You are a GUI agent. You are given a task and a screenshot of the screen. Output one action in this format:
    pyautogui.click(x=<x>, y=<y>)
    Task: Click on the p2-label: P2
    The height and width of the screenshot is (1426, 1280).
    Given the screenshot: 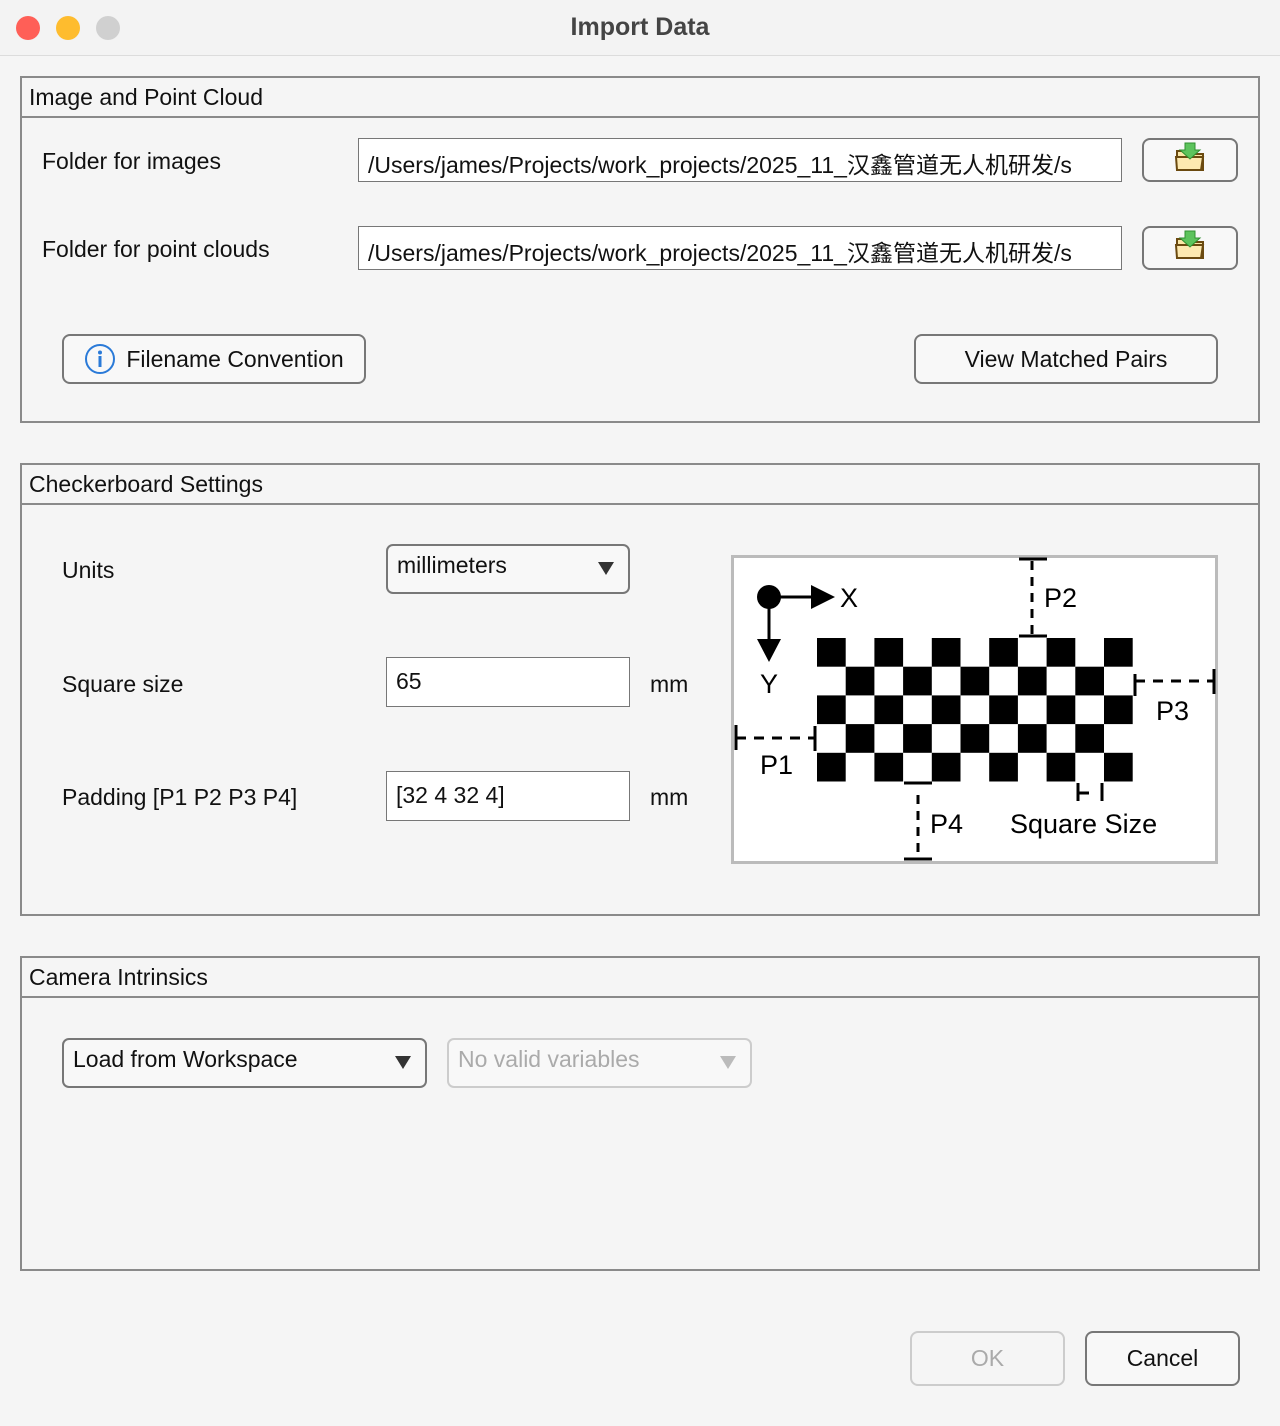 What is the action you would take?
    pyautogui.click(x=1060, y=598)
    